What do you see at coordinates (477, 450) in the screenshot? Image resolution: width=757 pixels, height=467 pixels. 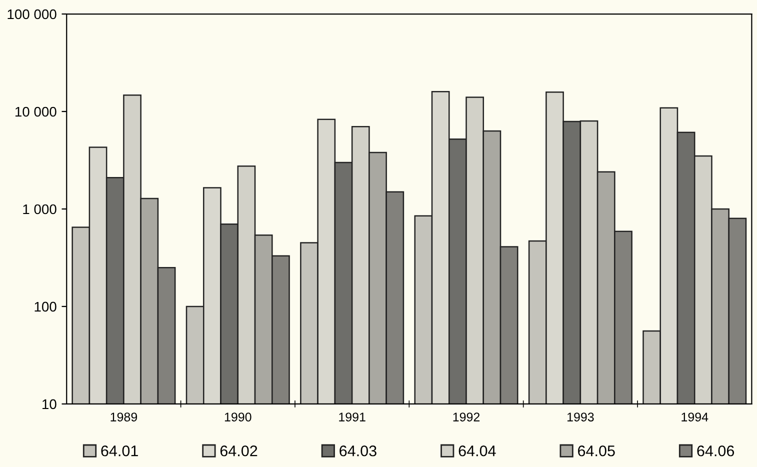 I see `legend-label: 64.04` at bounding box center [477, 450].